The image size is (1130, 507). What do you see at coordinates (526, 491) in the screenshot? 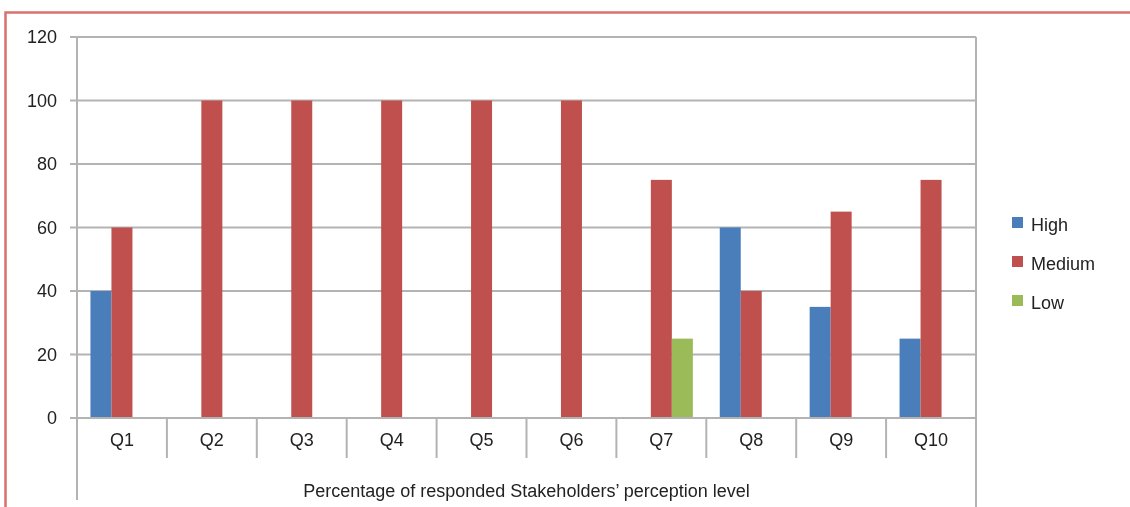
I see `x-axis-title: Percentage of responded Stakeholders’ perception level` at bounding box center [526, 491].